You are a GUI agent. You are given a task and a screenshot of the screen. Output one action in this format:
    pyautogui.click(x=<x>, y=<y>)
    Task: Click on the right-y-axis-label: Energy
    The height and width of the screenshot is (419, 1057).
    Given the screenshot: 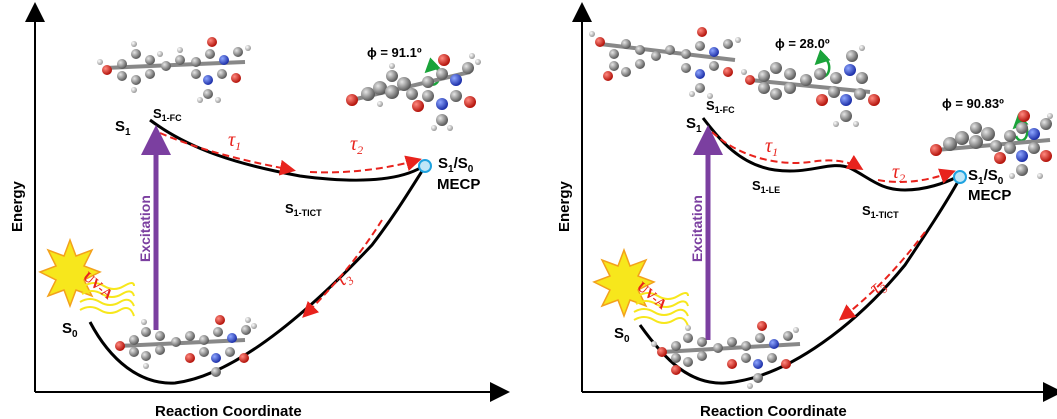 What is the action you would take?
    pyautogui.click(x=564, y=206)
    